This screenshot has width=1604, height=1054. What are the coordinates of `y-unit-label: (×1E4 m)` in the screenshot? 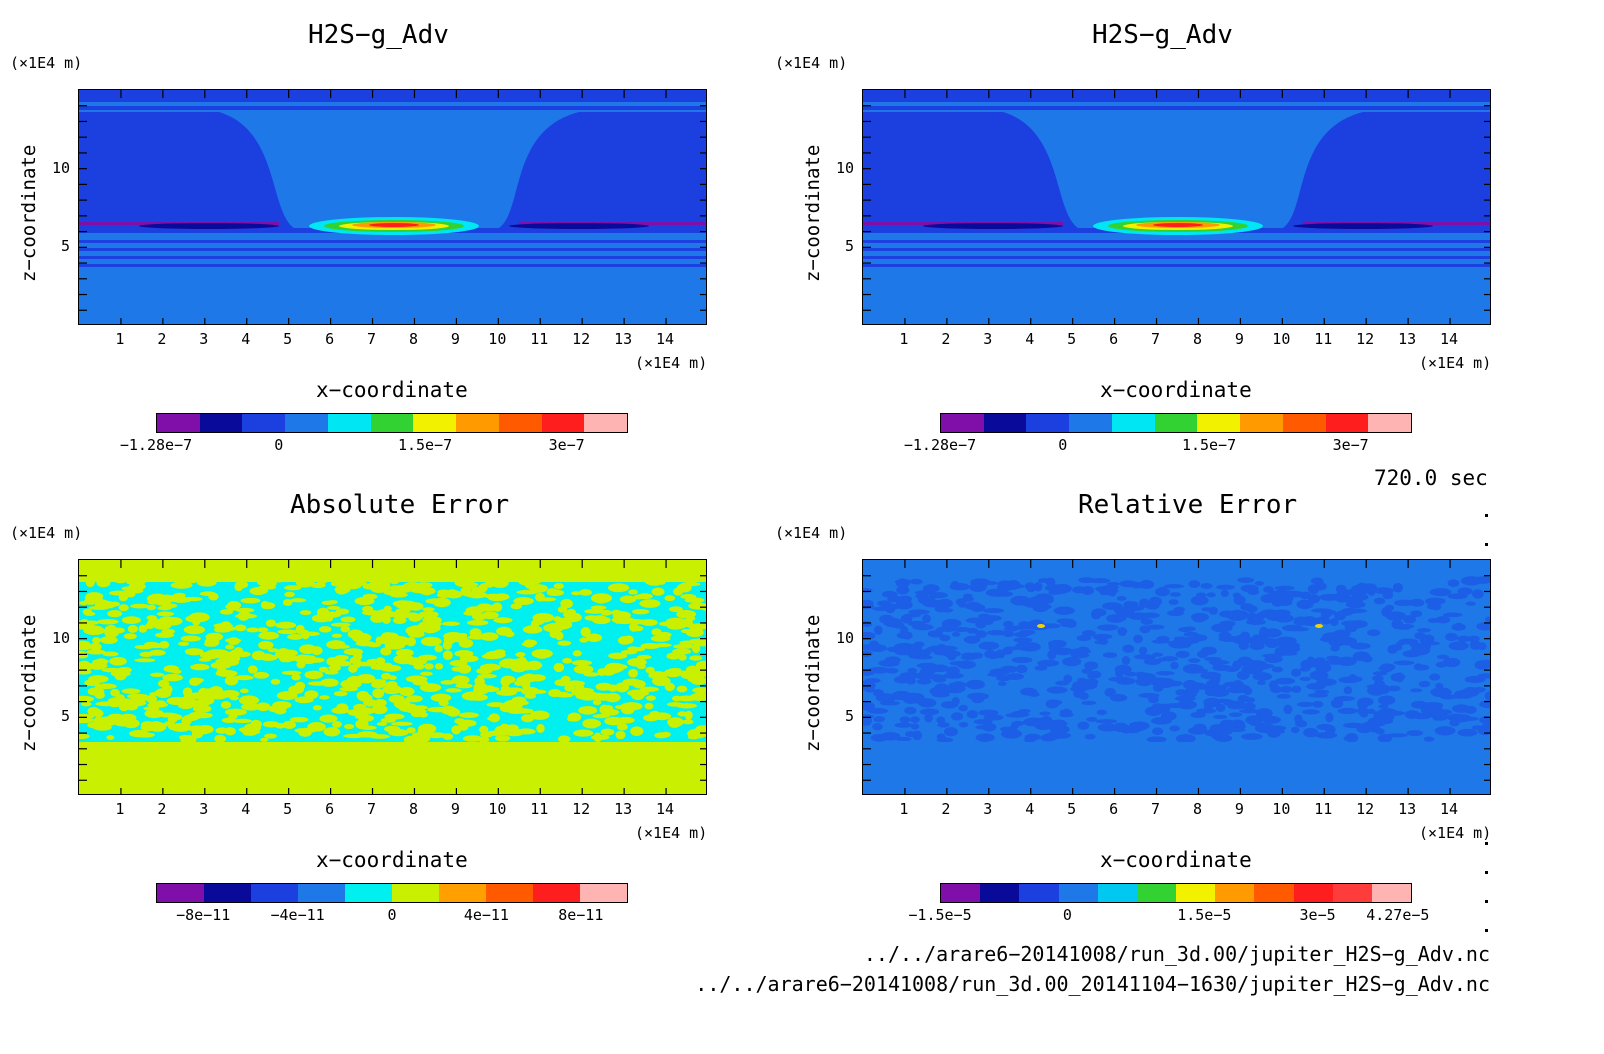 It's located at (811, 533).